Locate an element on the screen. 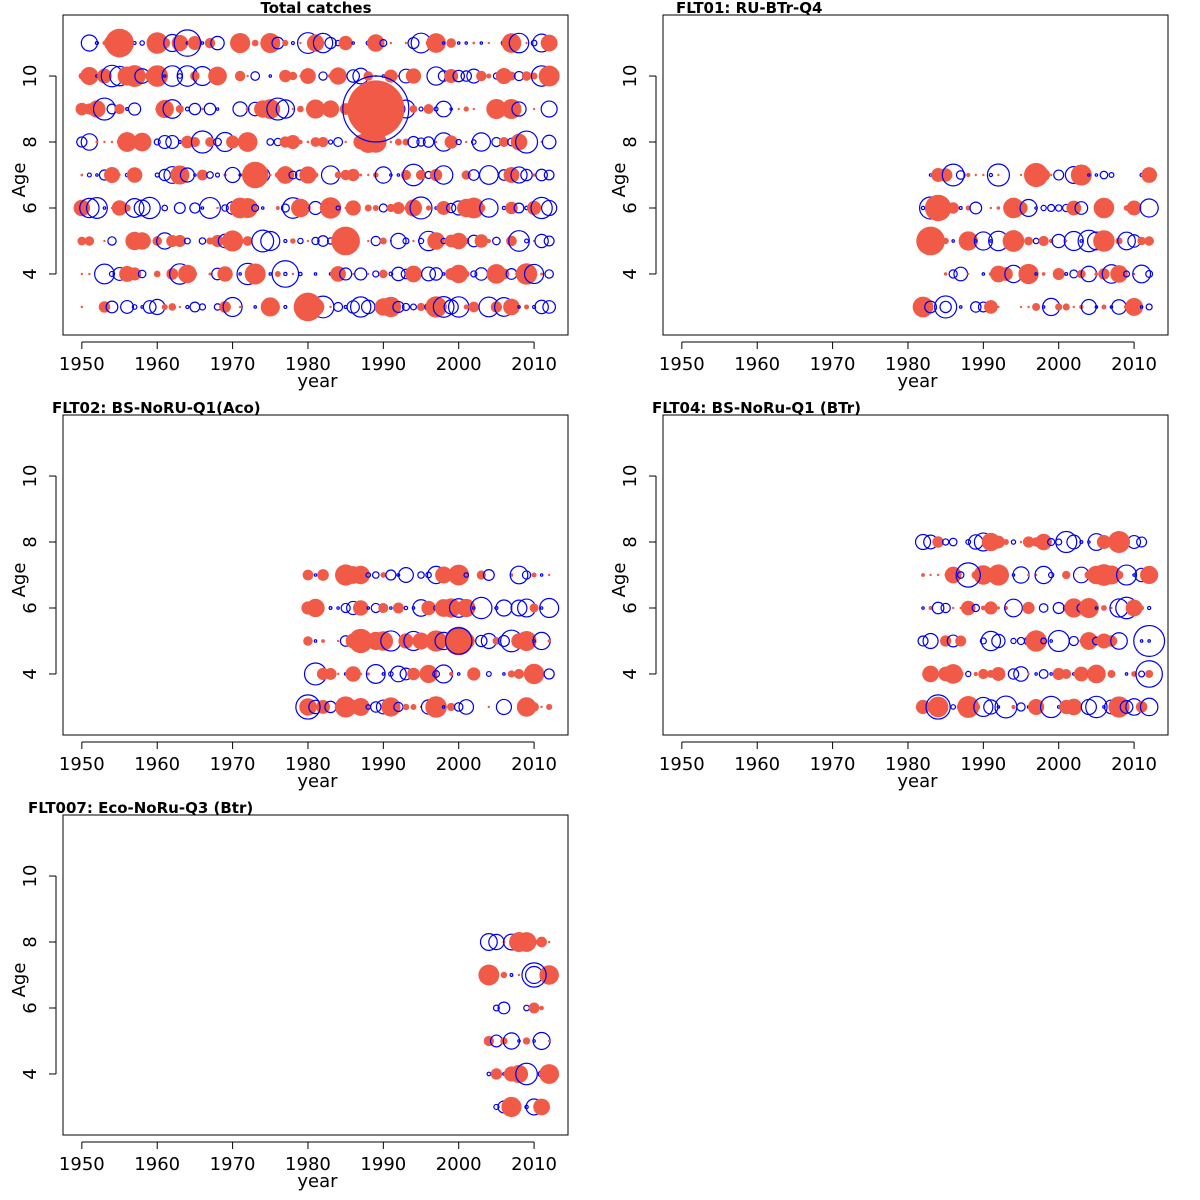  x-axis-label: year is located at coordinates (317, 781).